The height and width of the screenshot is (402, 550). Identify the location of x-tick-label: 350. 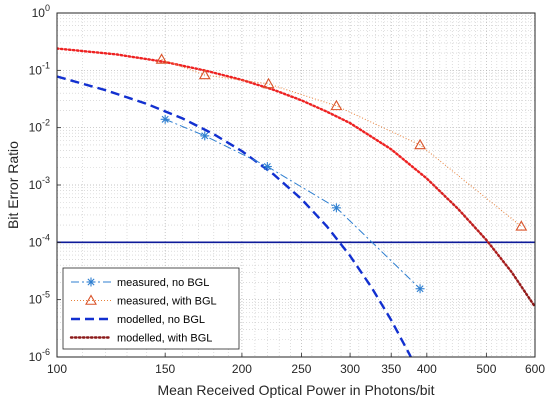
(391, 369).